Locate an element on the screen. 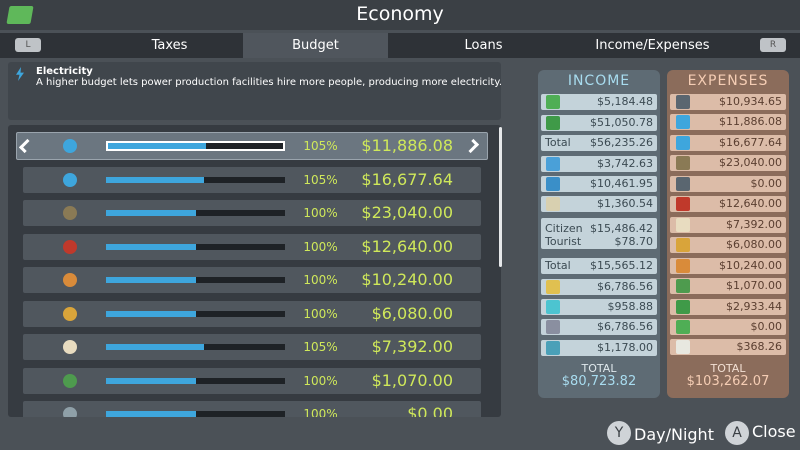  y-button: Y is located at coordinates (619, 433).